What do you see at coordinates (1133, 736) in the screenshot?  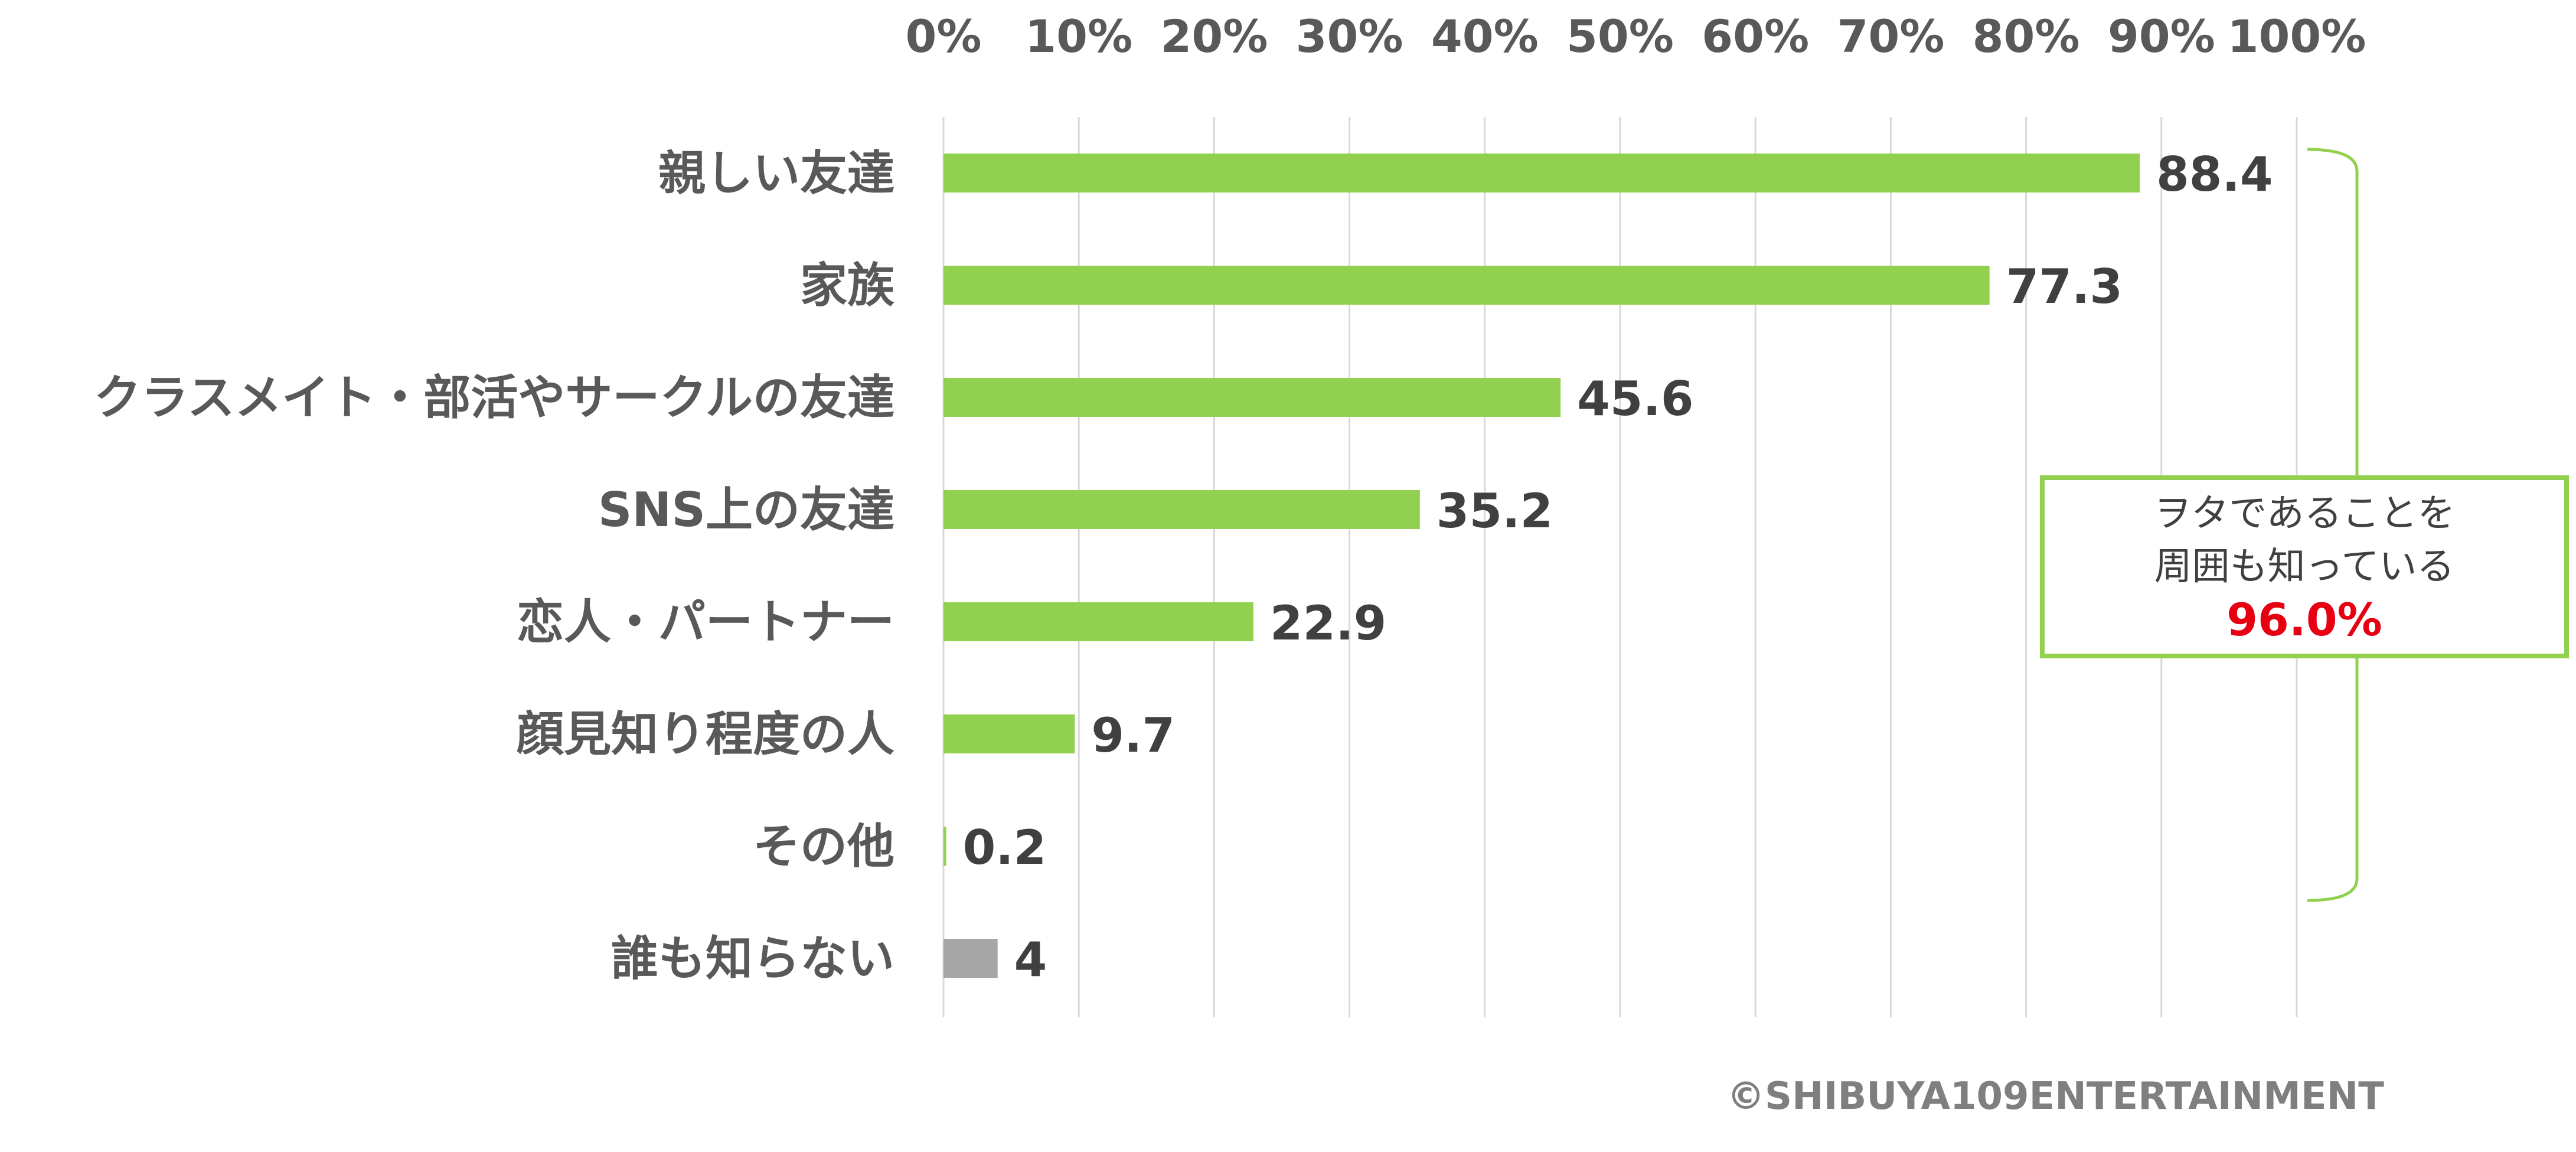 I see `value-label: 9.7` at bounding box center [1133, 736].